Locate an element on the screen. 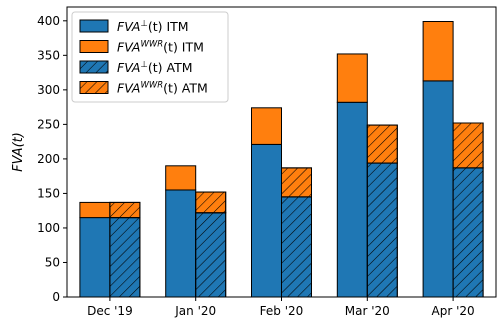 The height and width of the screenshot is (320, 504). y-tick-label-6: 300 is located at coordinates (48, 90).